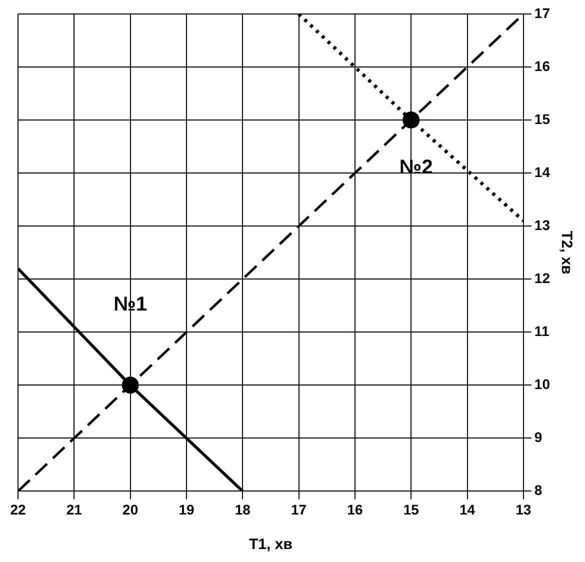  What do you see at coordinates (542, 66) in the screenshot?
I see `y-tick-label: 16` at bounding box center [542, 66].